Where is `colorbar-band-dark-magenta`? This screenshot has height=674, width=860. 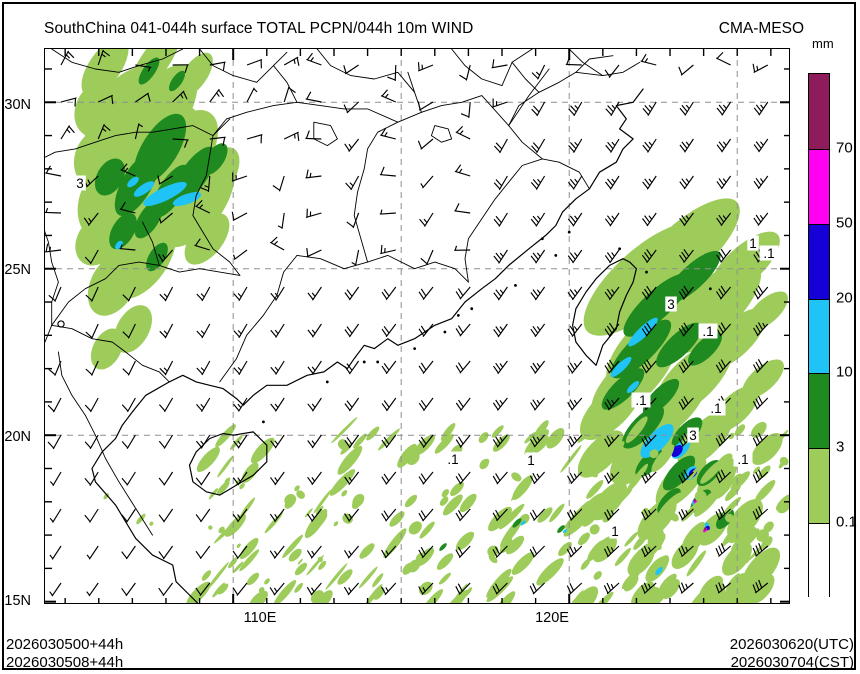 colorbar-band-dark-magenta is located at coordinates (819, 111).